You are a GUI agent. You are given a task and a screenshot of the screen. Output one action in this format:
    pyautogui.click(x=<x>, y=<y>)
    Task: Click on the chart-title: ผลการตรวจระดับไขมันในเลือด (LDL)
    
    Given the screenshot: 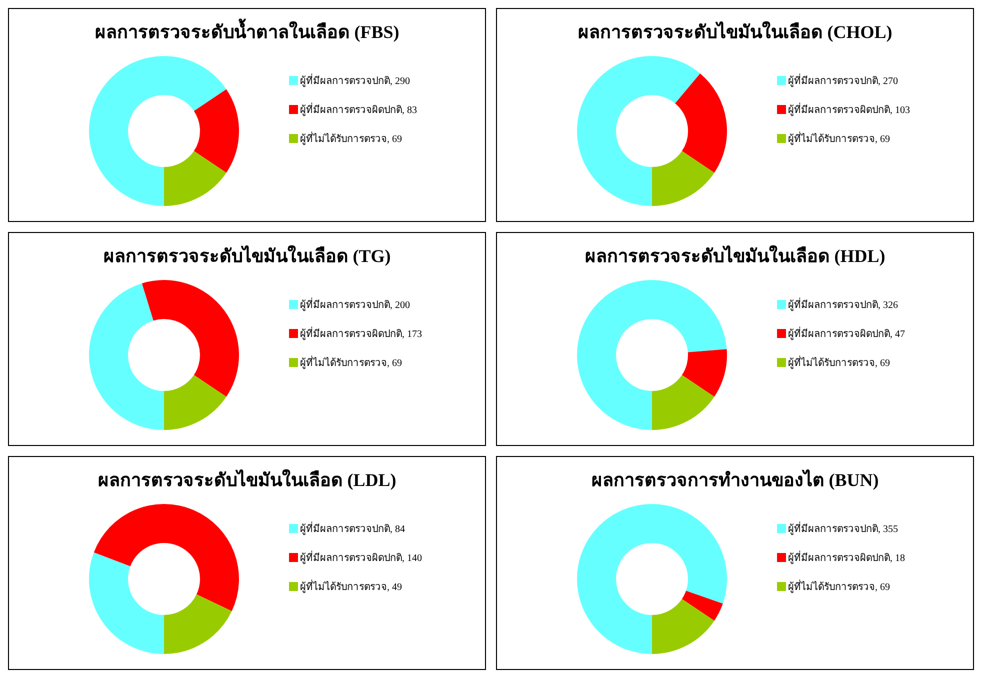 What is the action you would take?
    pyautogui.click(x=247, y=480)
    